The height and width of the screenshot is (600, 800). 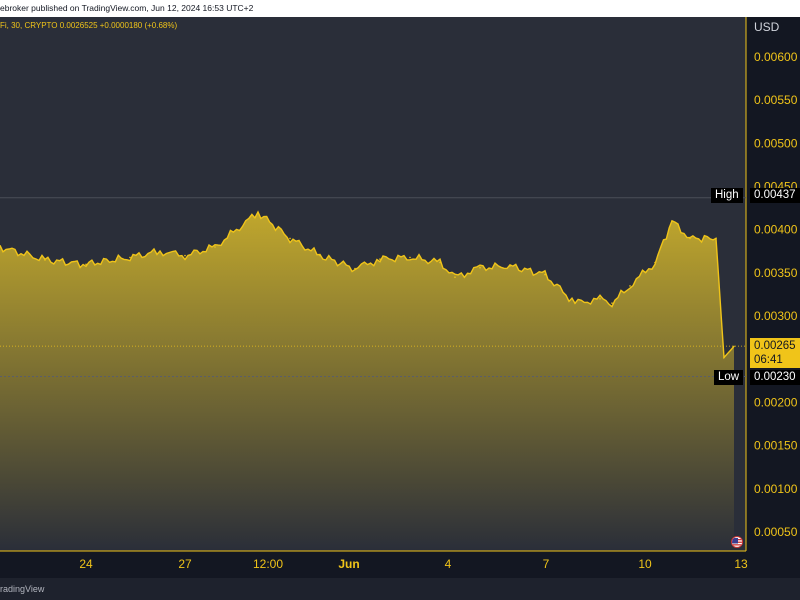 What do you see at coordinates (775, 377) in the screenshot?
I see `low-value-label: 0.00230` at bounding box center [775, 377].